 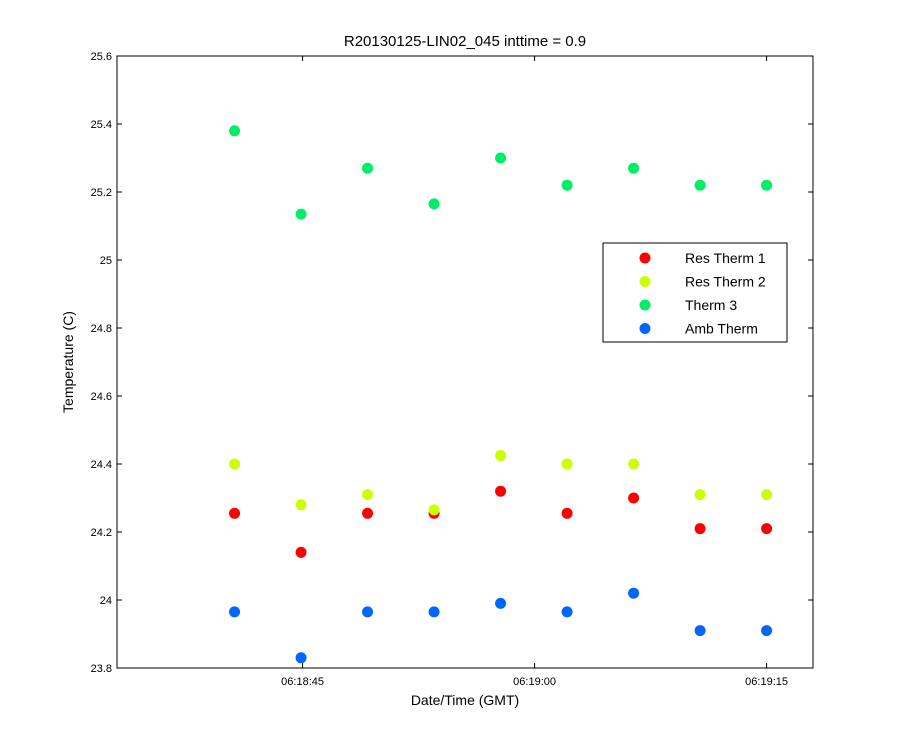 What do you see at coordinates (534, 682) in the screenshot?
I see `x-tick-label: 06:19:00` at bounding box center [534, 682].